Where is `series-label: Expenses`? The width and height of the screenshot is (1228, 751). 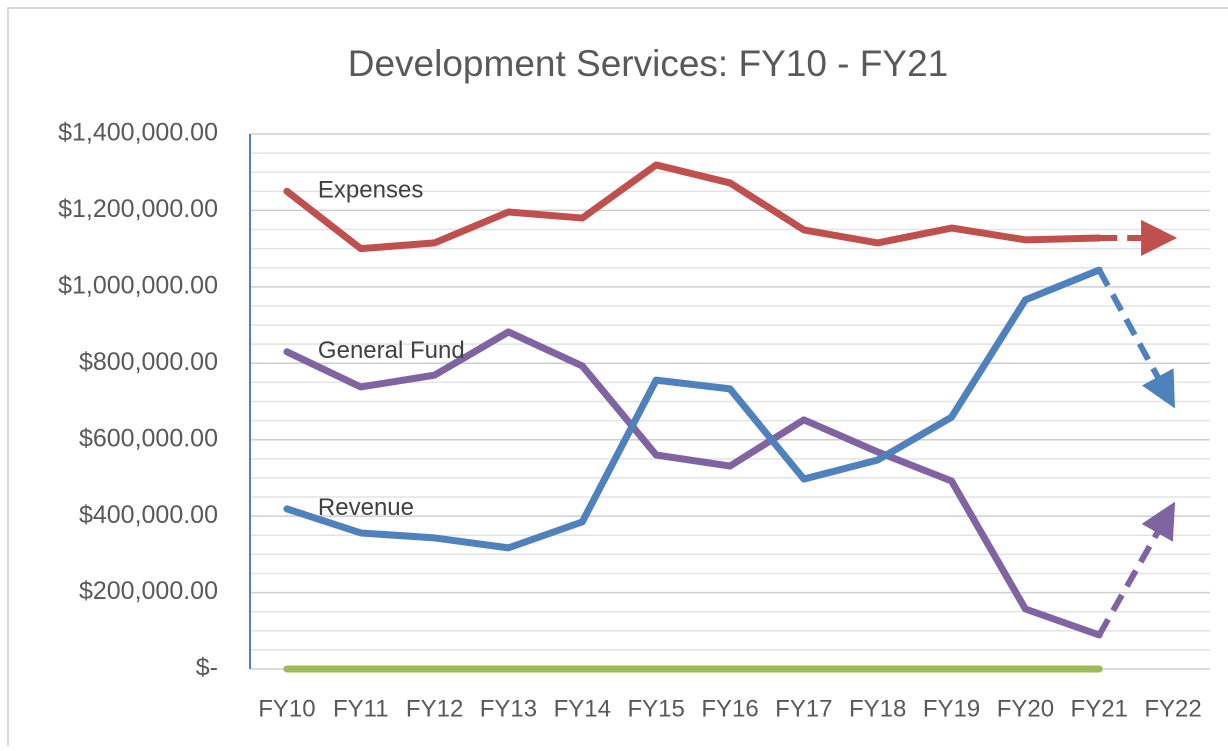
series-label: Expenses is located at coordinates (370, 190).